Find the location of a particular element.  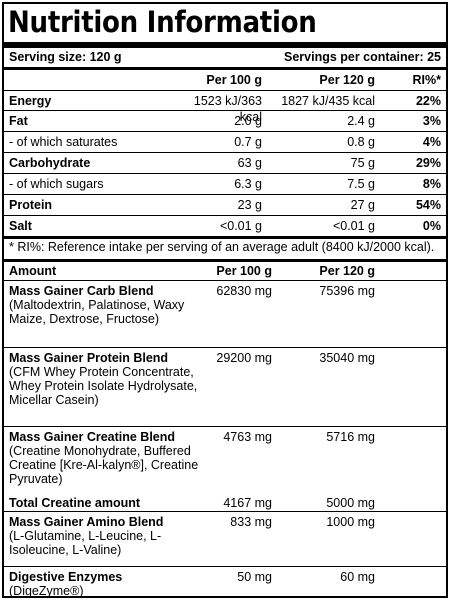

nutrient-row: Carbohydrate 63 g 75 g 29% is located at coordinates (225, 163).